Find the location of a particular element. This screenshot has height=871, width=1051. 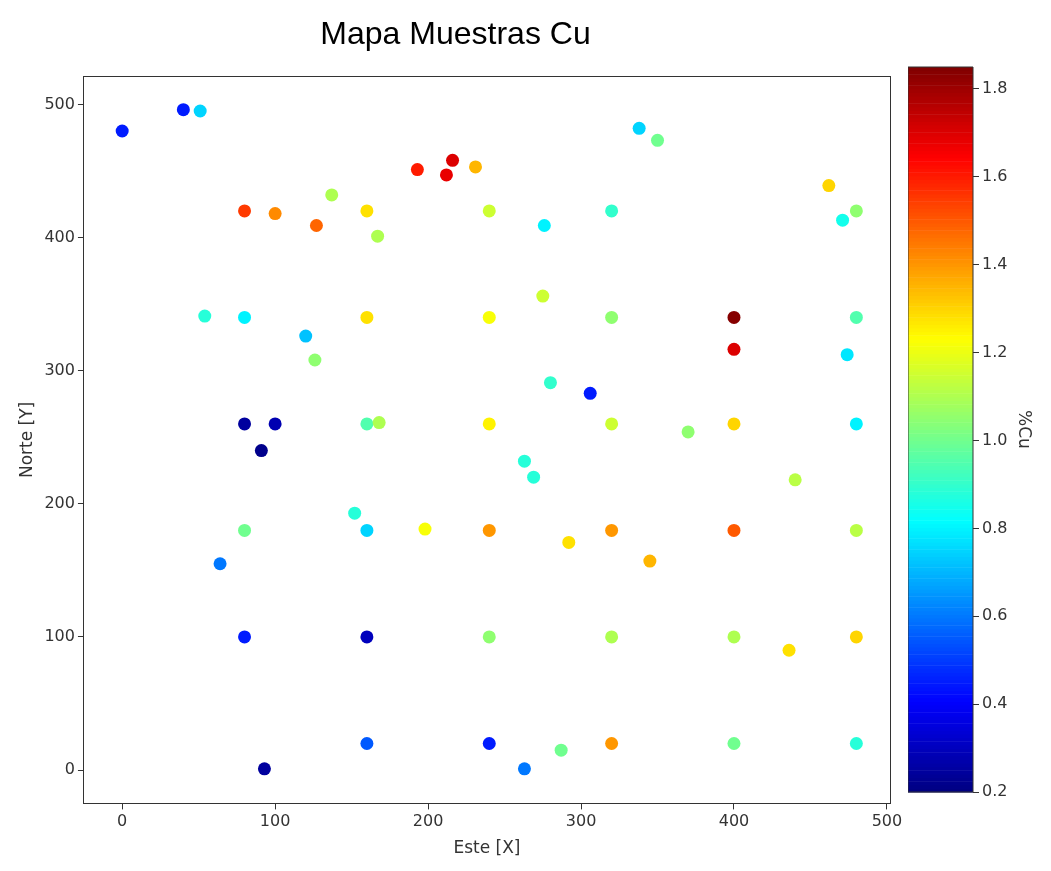

x-tick-label: 200 is located at coordinates (428, 821).